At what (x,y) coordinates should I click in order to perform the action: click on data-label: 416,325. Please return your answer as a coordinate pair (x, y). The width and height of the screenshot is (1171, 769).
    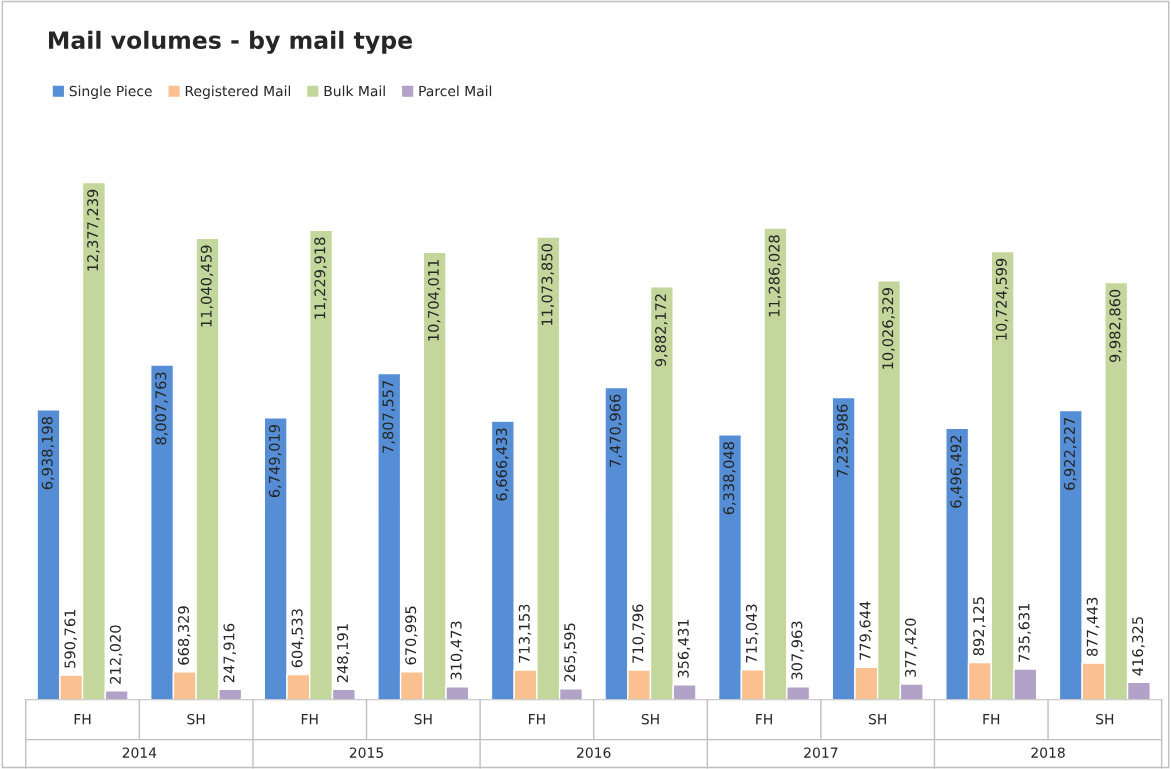
    Looking at the image, I should click on (1138, 646).